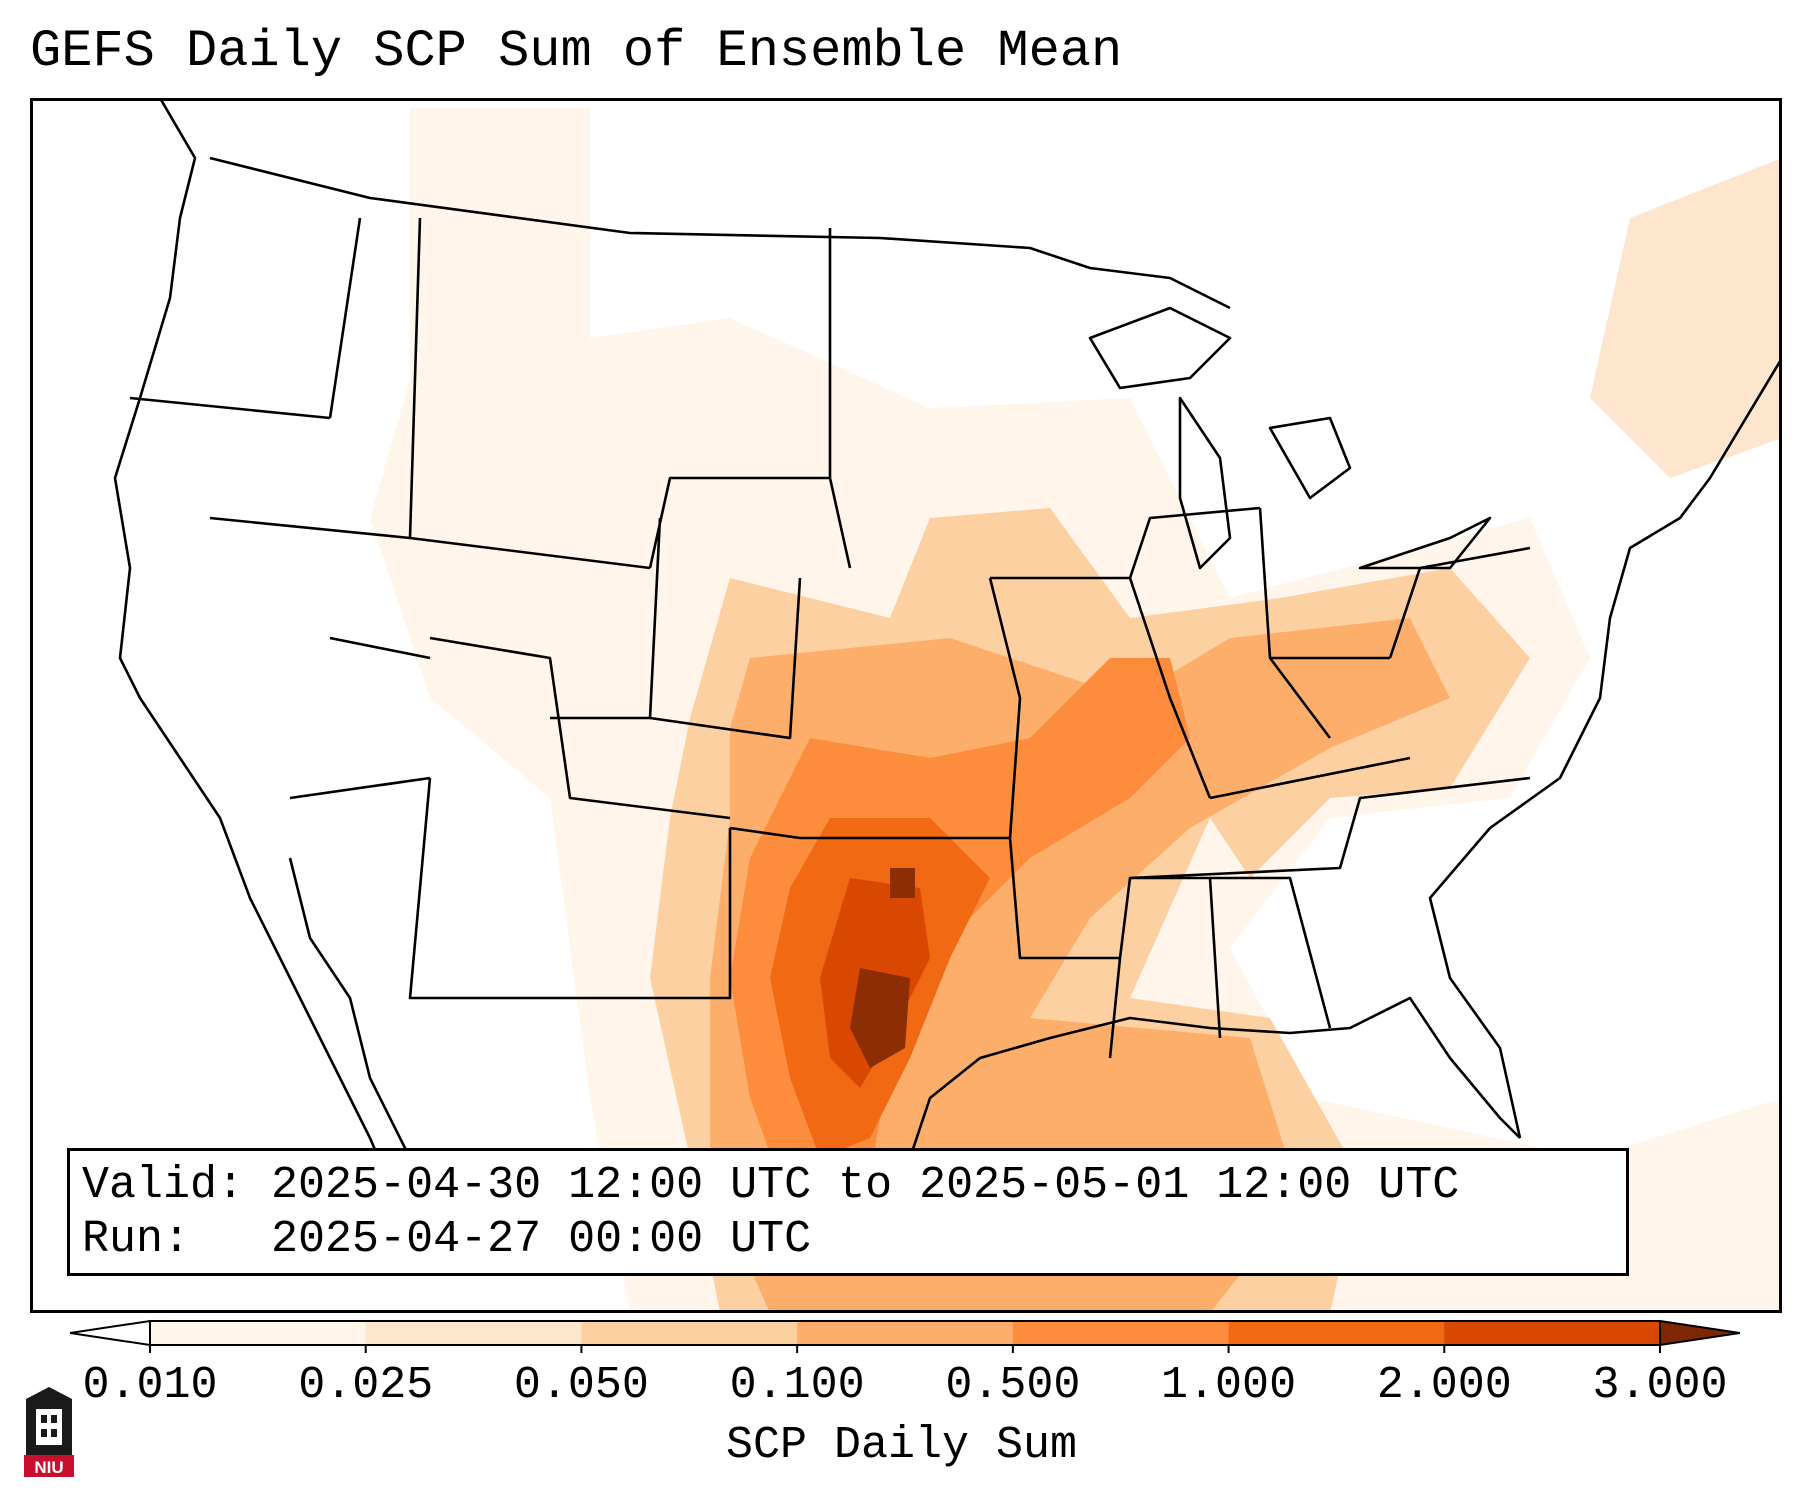  What do you see at coordinates (901, 1445) in the screenshot?
I see `colorbar-label: SCP Daily Sum` at bounding box center [901, 1445].